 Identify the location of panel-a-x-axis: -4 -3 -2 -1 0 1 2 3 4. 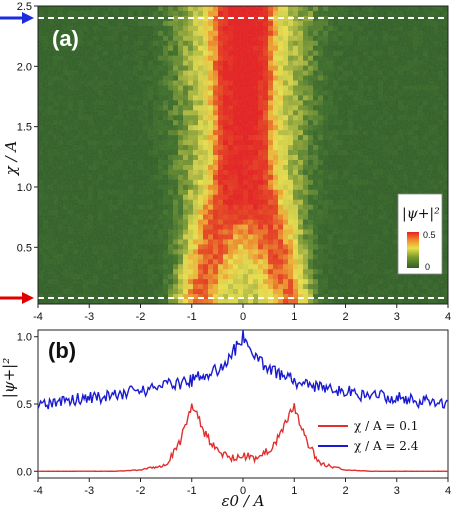
(242, 313).